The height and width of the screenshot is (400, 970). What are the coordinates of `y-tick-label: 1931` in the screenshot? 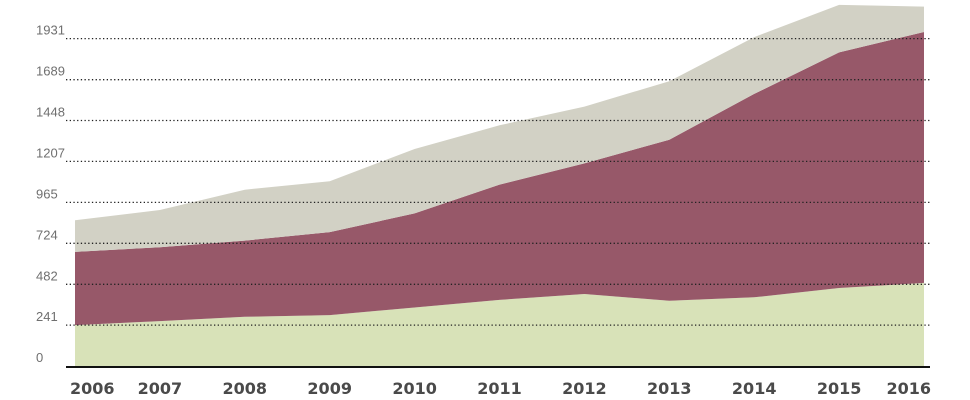 It's located at (50, 30).